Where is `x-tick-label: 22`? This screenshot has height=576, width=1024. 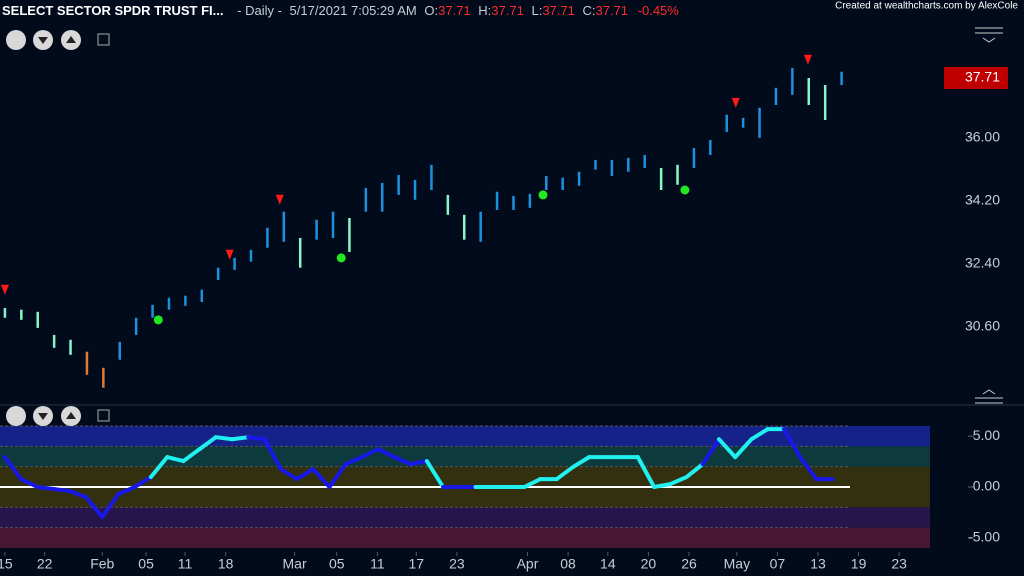 x-tick-label: 22 is located at coordinates (45, 564).